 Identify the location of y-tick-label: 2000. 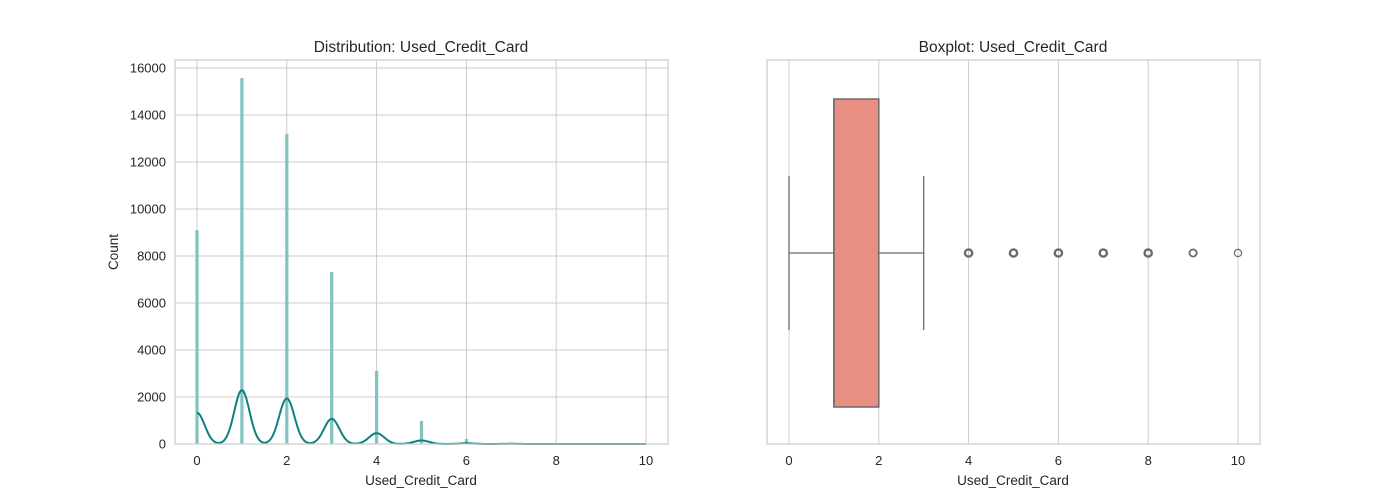
(151, 397).